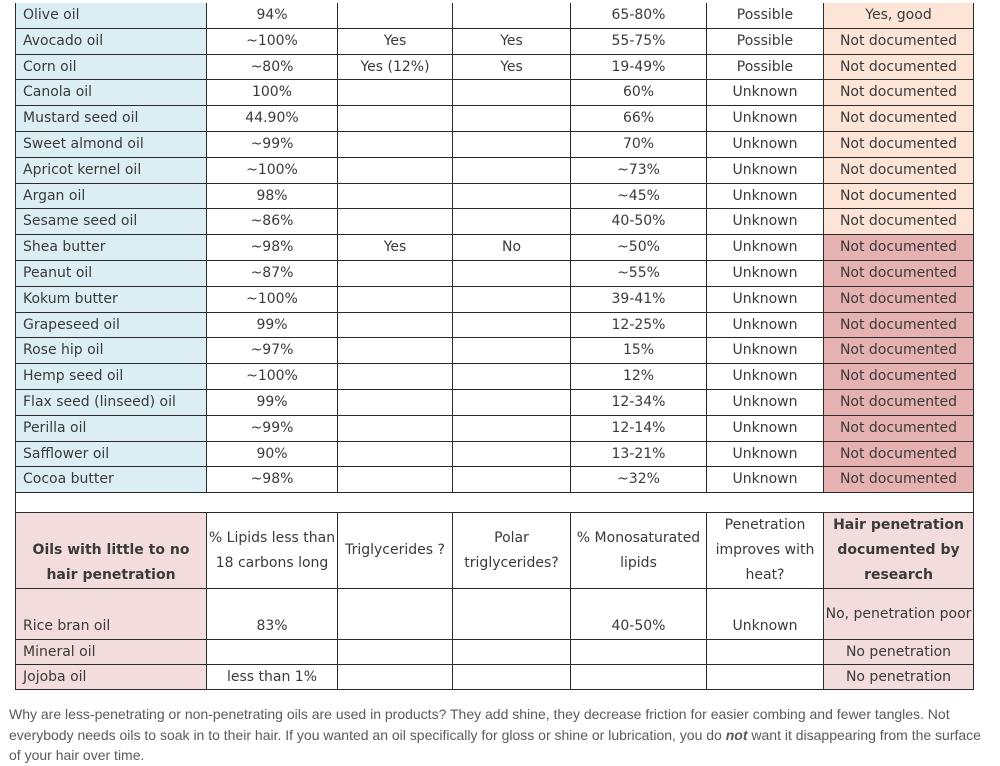 The image size is (1000, 766). I want to click on monosaturated-cell: 12-34%, so click(638, 402).